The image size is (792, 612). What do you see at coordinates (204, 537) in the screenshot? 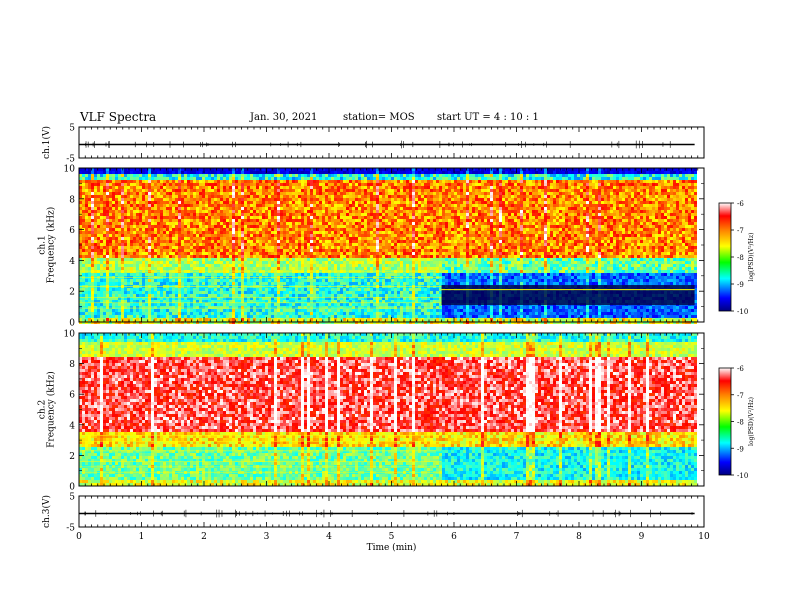
I see `x-tick-label: 2` at bounding box center [204, 537].